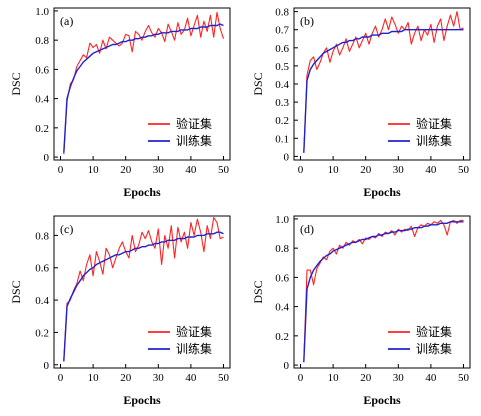  What do you see at coordinates (282, 103) in the screenshot?
I see `y-tick-label: 0.3` at bounding box center [282, 103].